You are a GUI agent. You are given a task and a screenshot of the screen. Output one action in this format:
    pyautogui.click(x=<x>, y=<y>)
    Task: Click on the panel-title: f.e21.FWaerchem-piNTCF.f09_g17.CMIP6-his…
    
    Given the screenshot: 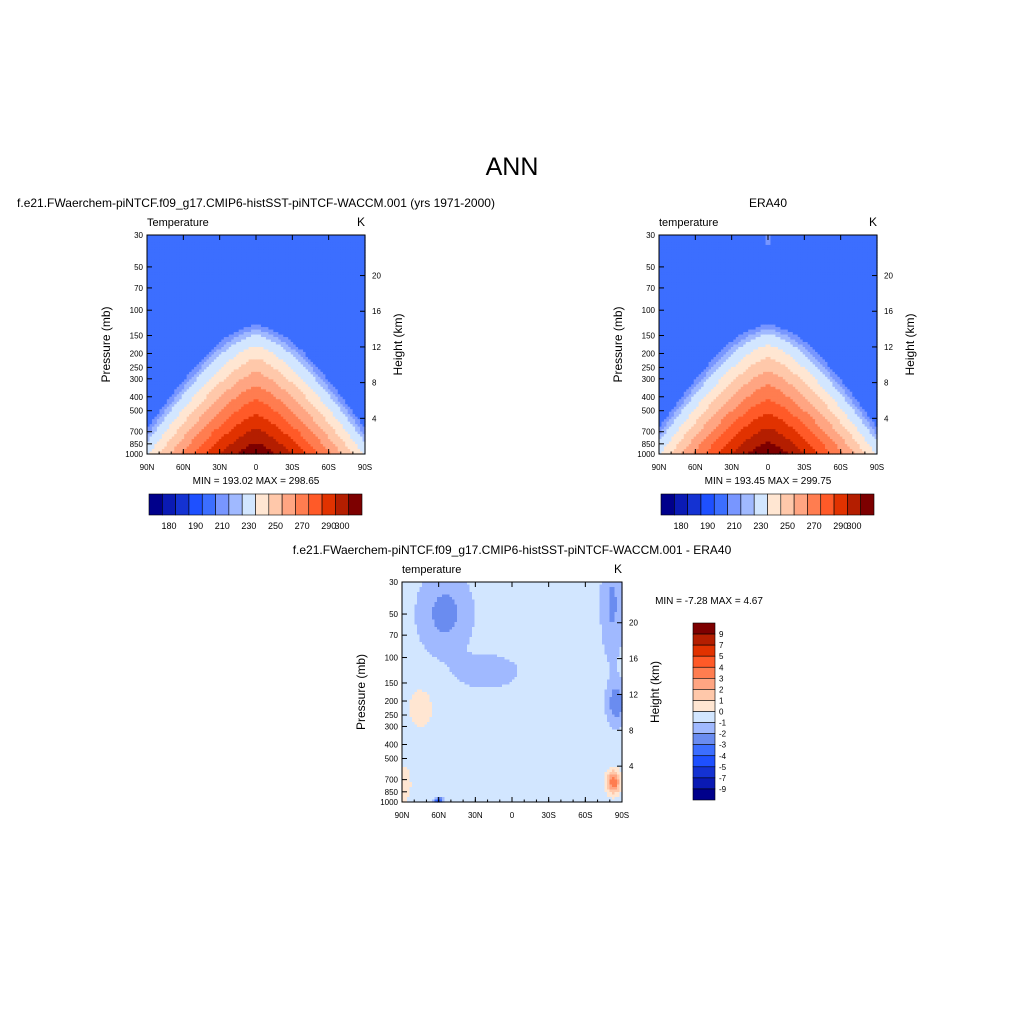 What is the action you would take?
    pyautogui.click(x=256, y=203)
    